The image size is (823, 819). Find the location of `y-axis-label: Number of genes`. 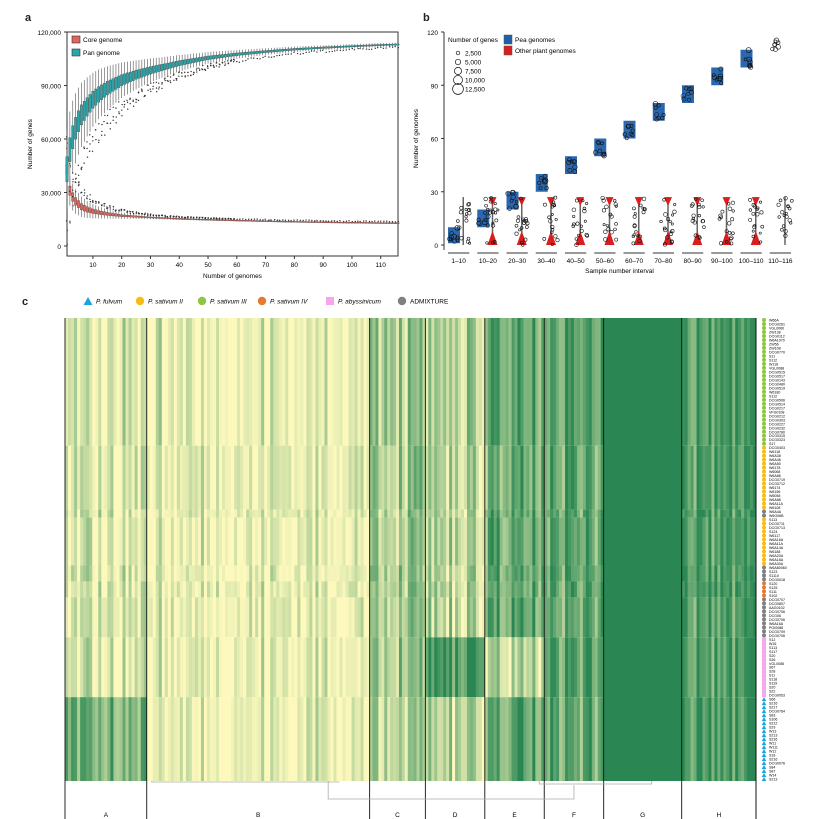

y-axis-label: Number of genes is located at coordinates (30, 143).